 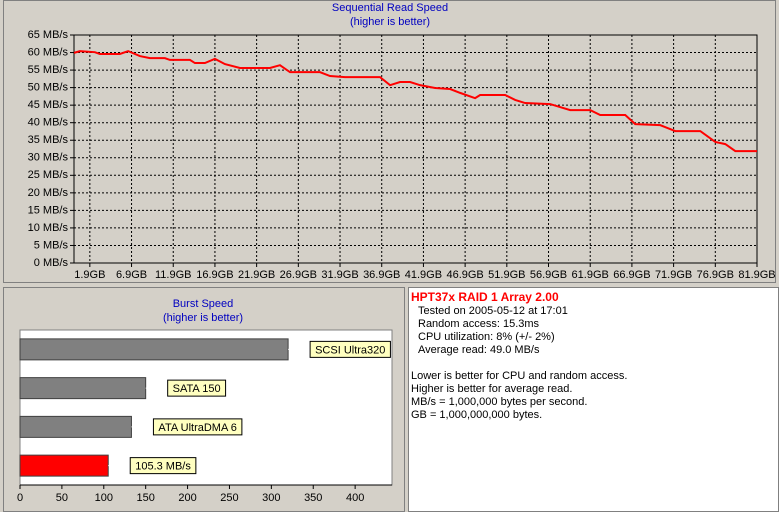 I want to click on x-tick-label: 300, so click(x=271, y=498).